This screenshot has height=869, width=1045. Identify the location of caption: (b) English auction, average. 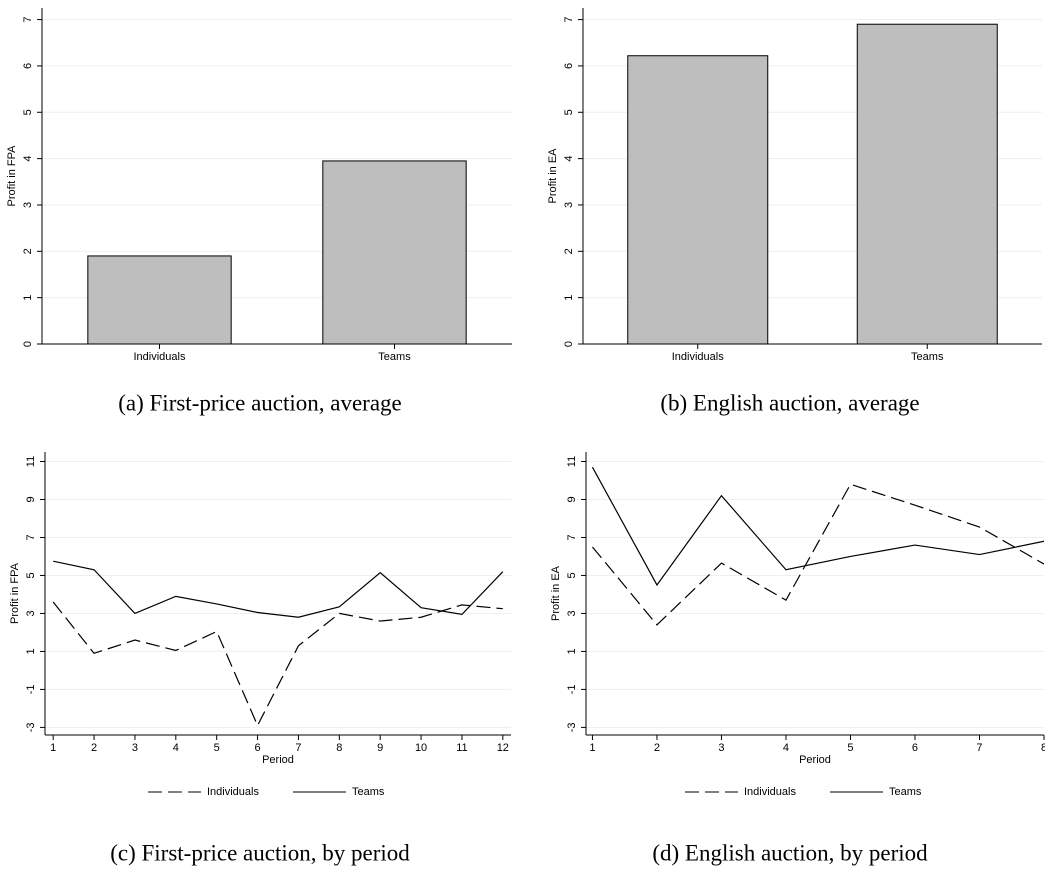
(789, 402).